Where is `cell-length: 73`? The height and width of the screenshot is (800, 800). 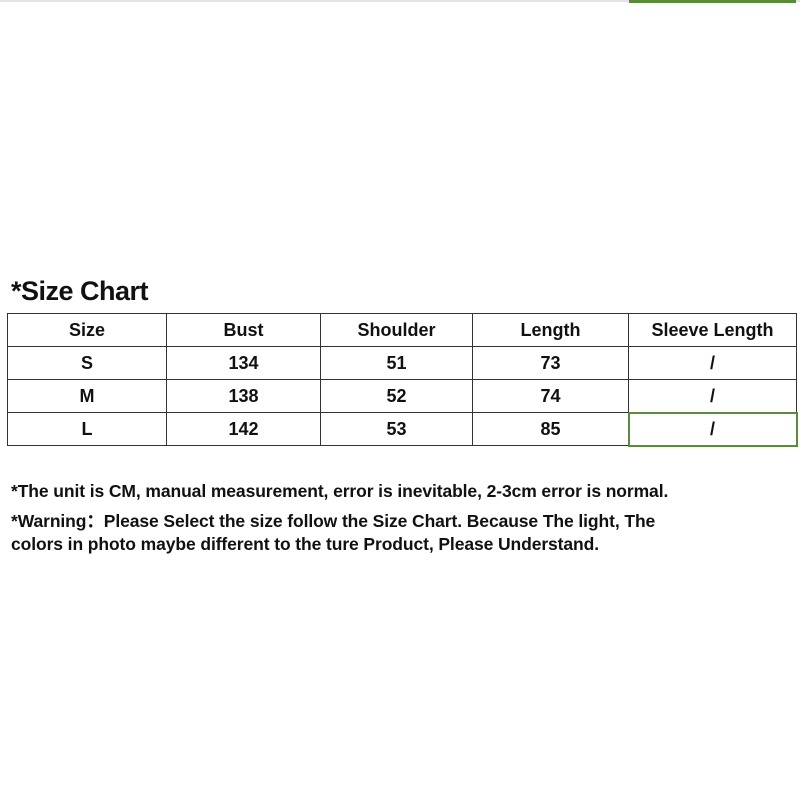
cell-length: 73 is located at coordinates (550, 363).